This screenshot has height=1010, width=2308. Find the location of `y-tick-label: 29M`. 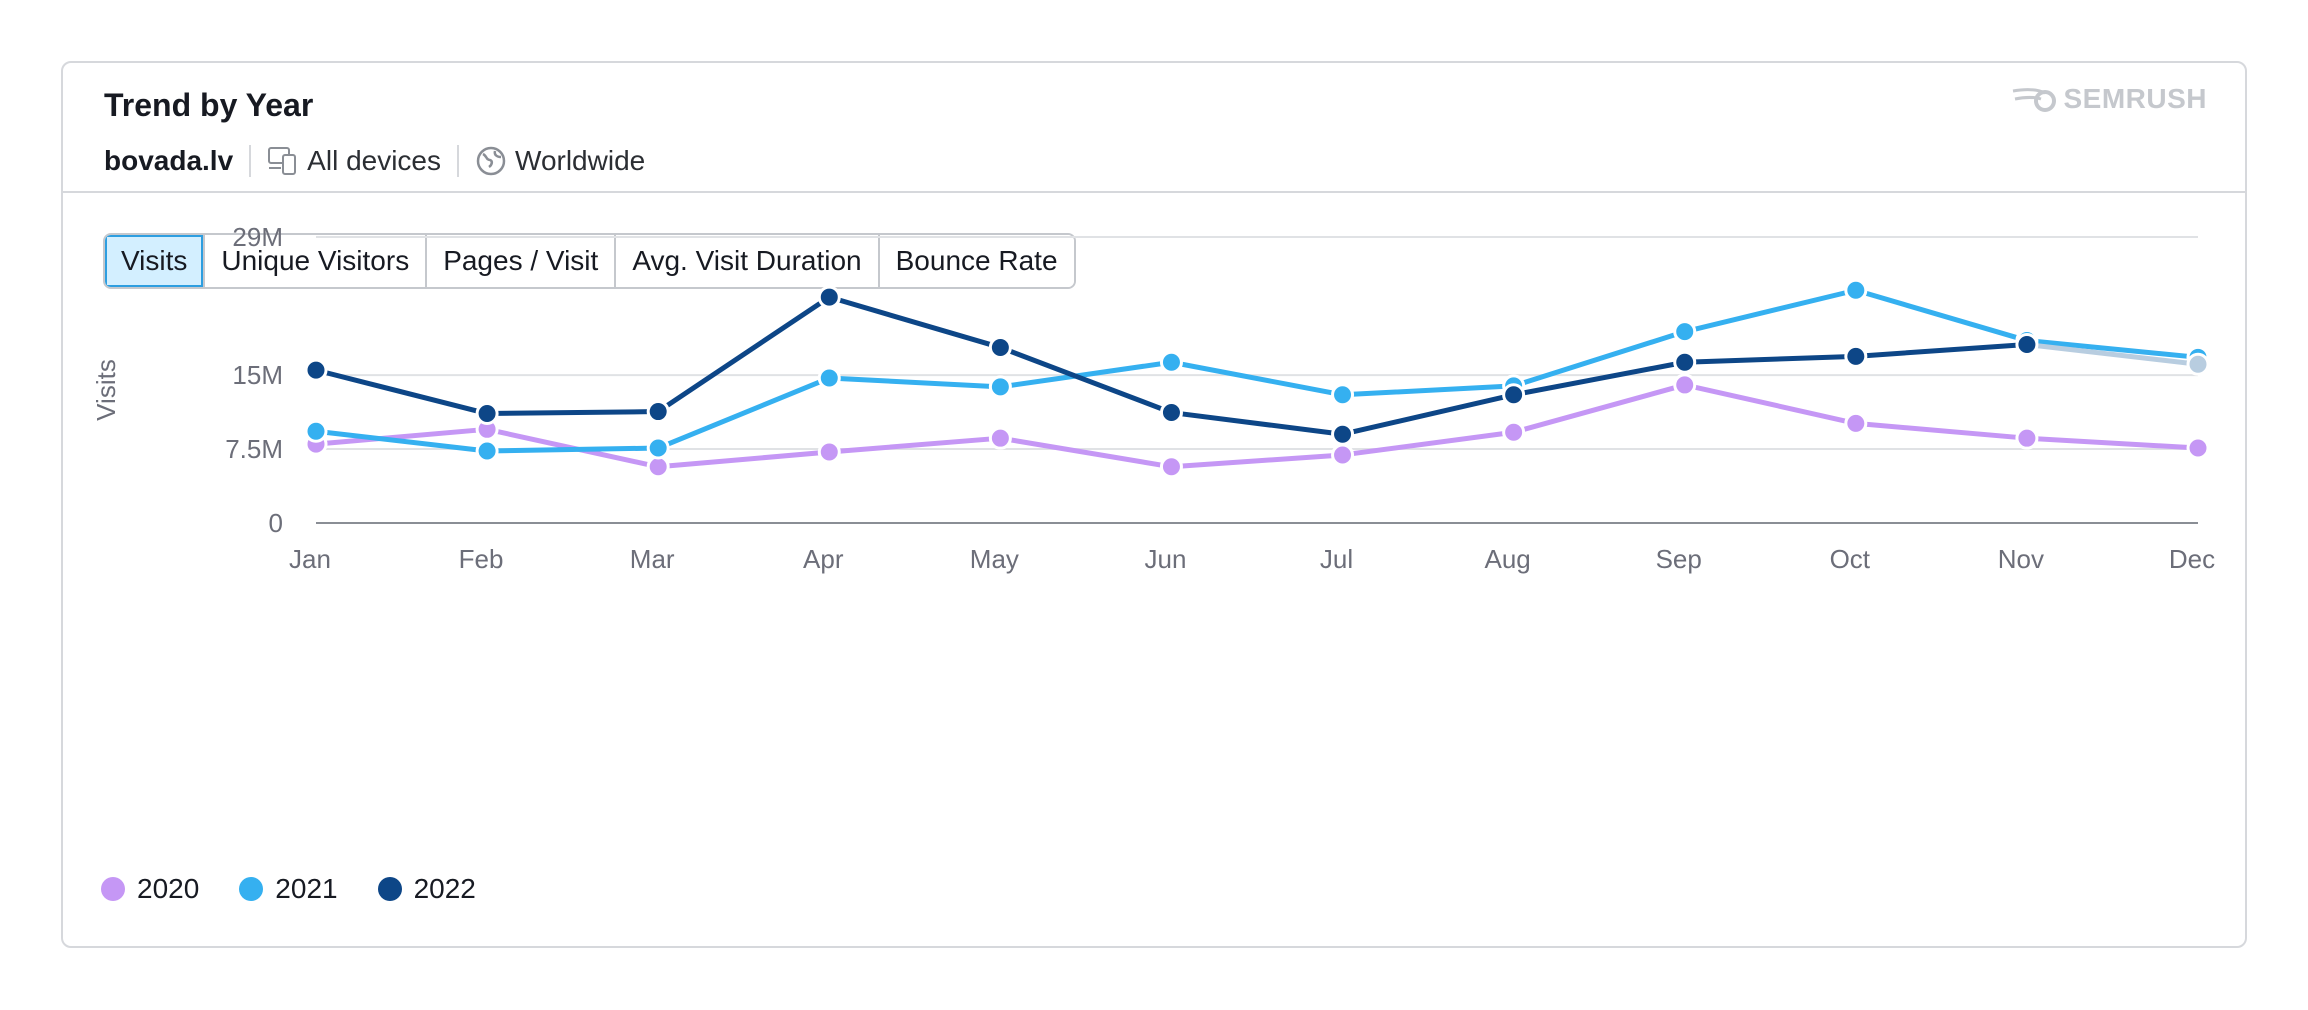

y-tick-label: 29M is located at coordinates (257, 237).